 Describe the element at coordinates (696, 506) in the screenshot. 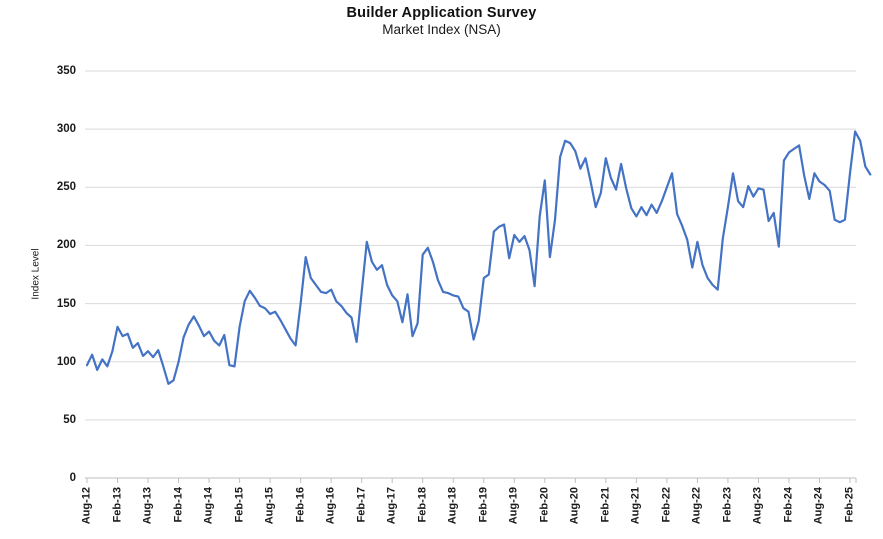

I see `x-axis-tick-label-Aug-22: Aug-22` at that location.